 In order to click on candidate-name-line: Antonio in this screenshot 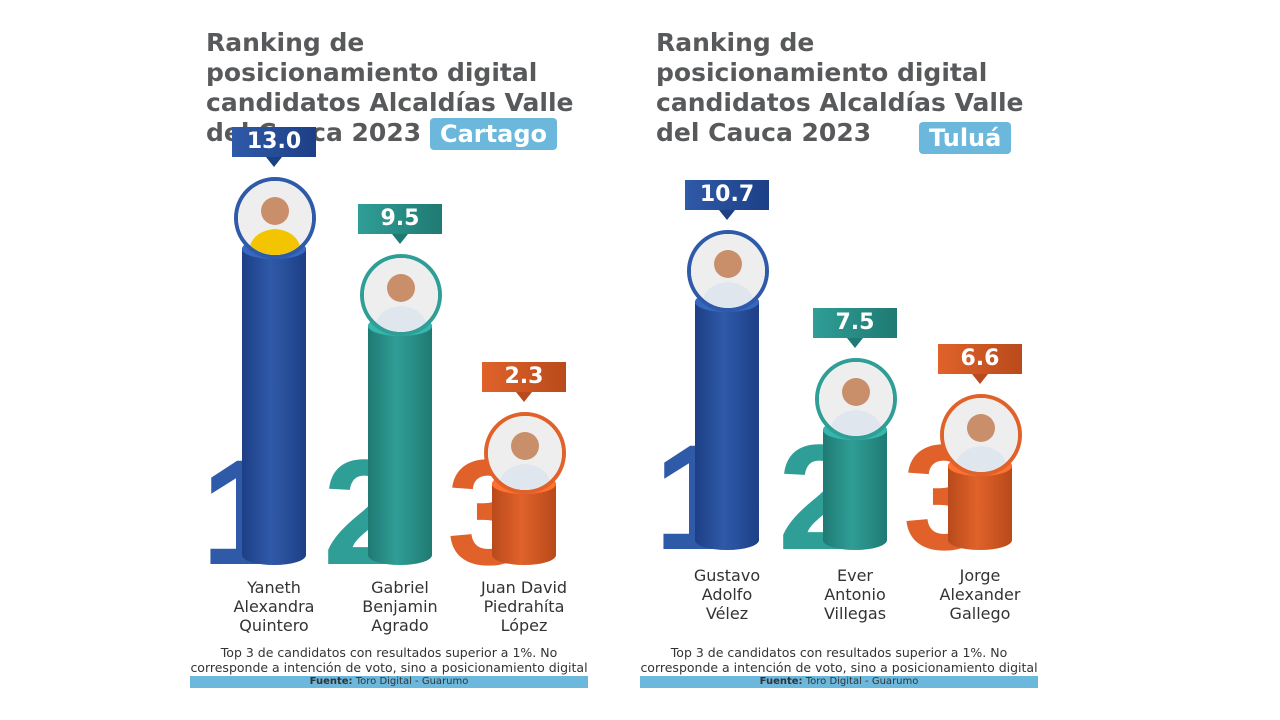, I will do `click(855, 594)`.